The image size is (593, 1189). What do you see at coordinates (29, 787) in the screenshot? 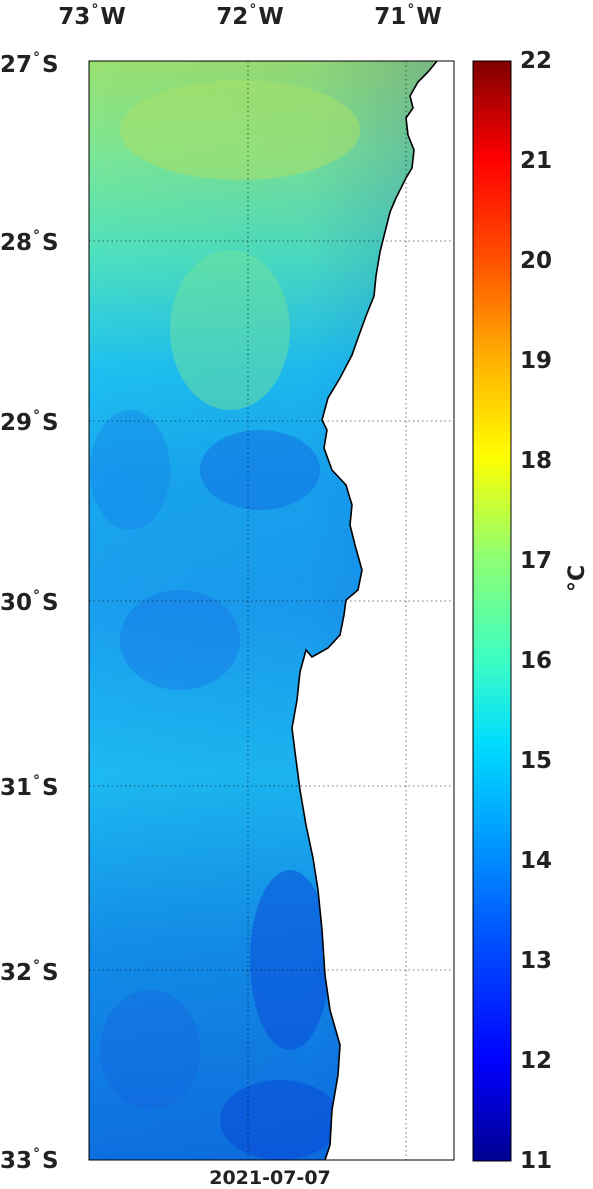
I see `latitude-label: 31°S` at bounding box center [29, 787].